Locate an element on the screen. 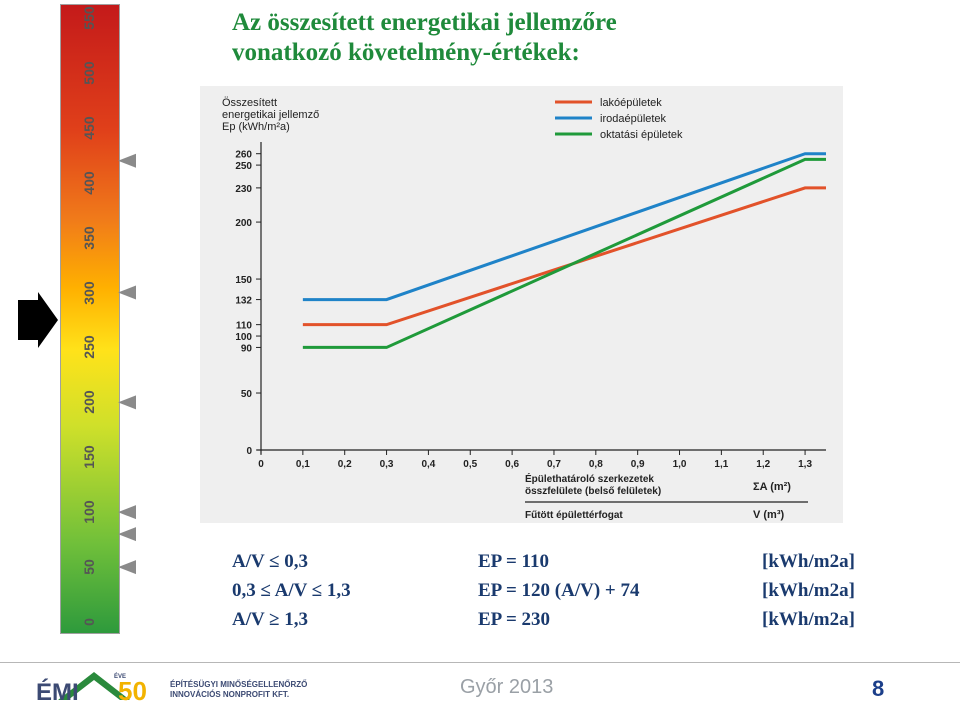  y-tick-label: 230 is located at coordinates (243, 189).